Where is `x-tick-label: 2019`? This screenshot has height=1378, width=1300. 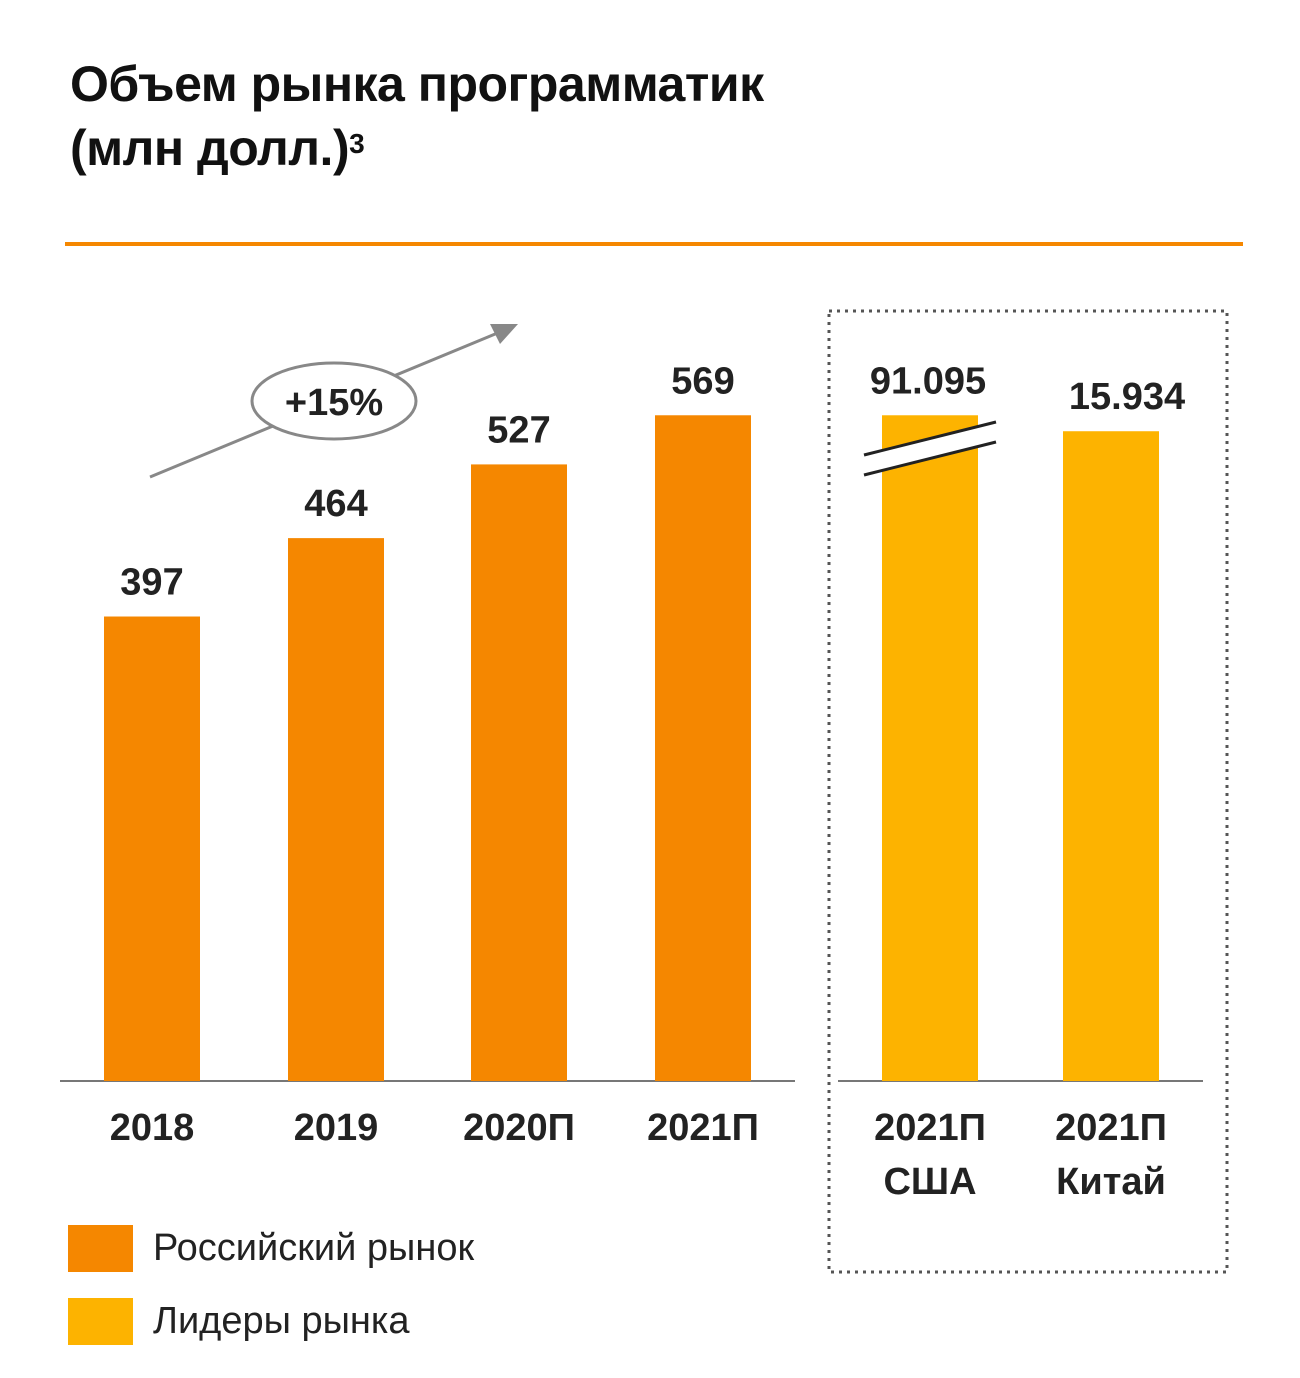 x-tick-label: 2019 is located at coordinates (336, 1128).